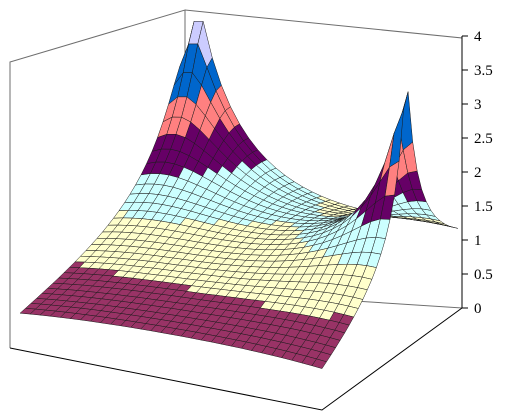 The width and height of the screenshot is (514, 418). What do you see at coordinates (483, 71) in the screenshot?
I see `z-tick-label: 3.5` at bounding box center [483, 71].